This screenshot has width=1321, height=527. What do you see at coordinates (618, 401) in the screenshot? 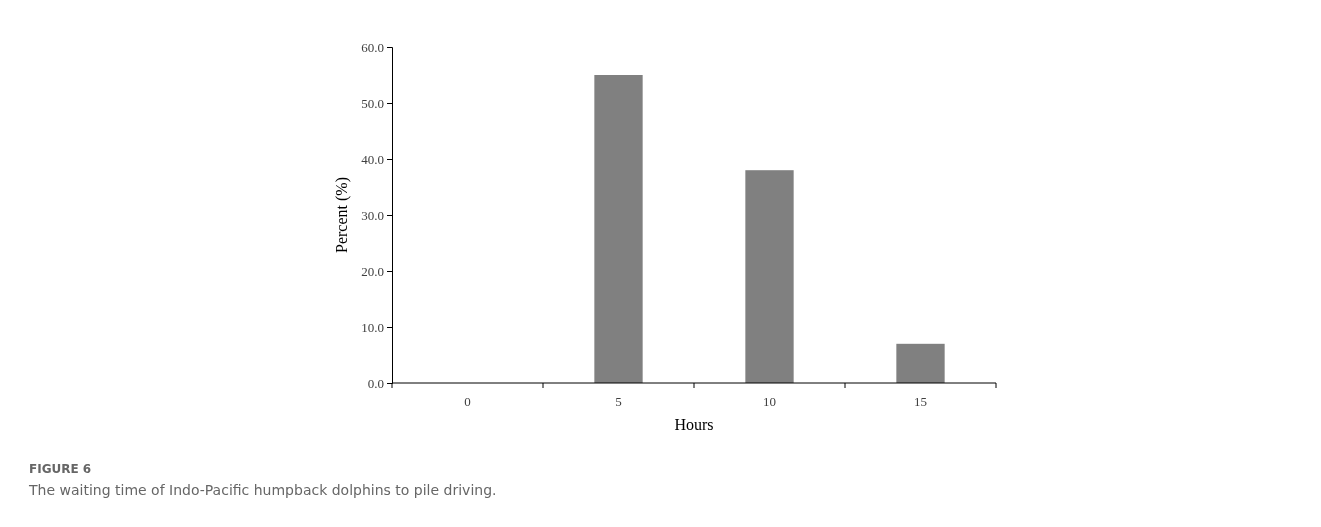
I see `x-tick-label: 5` at bounding box center [618, 401].